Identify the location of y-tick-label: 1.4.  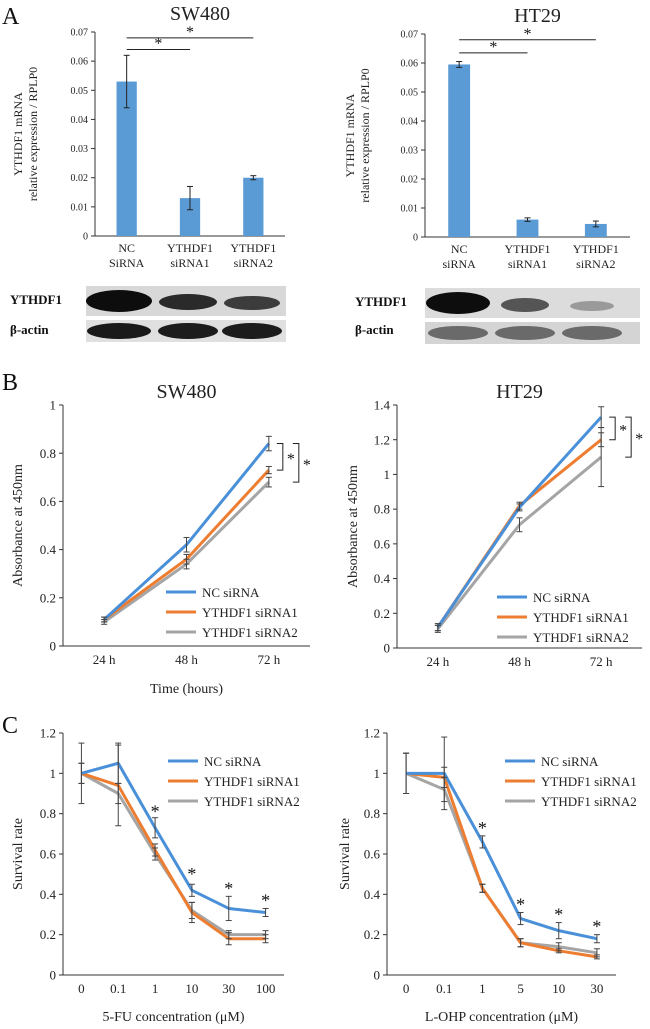
(382, 405).